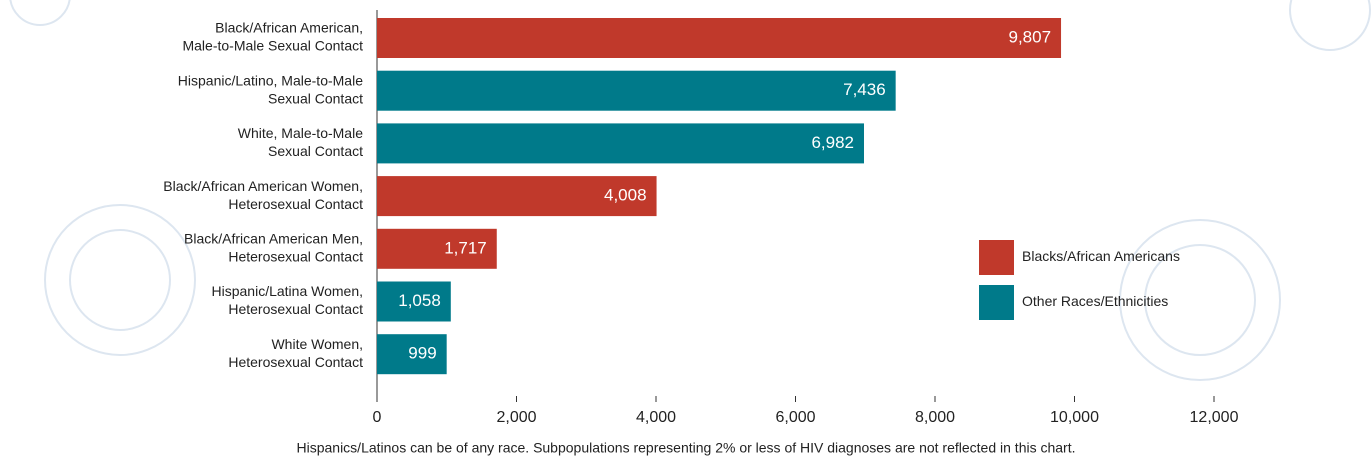 The image size is (1372, 458). What do you see at coordinates (864, 89) in the screenshot?
I see `value-label: 7,436` at bounding box center [864, 89].